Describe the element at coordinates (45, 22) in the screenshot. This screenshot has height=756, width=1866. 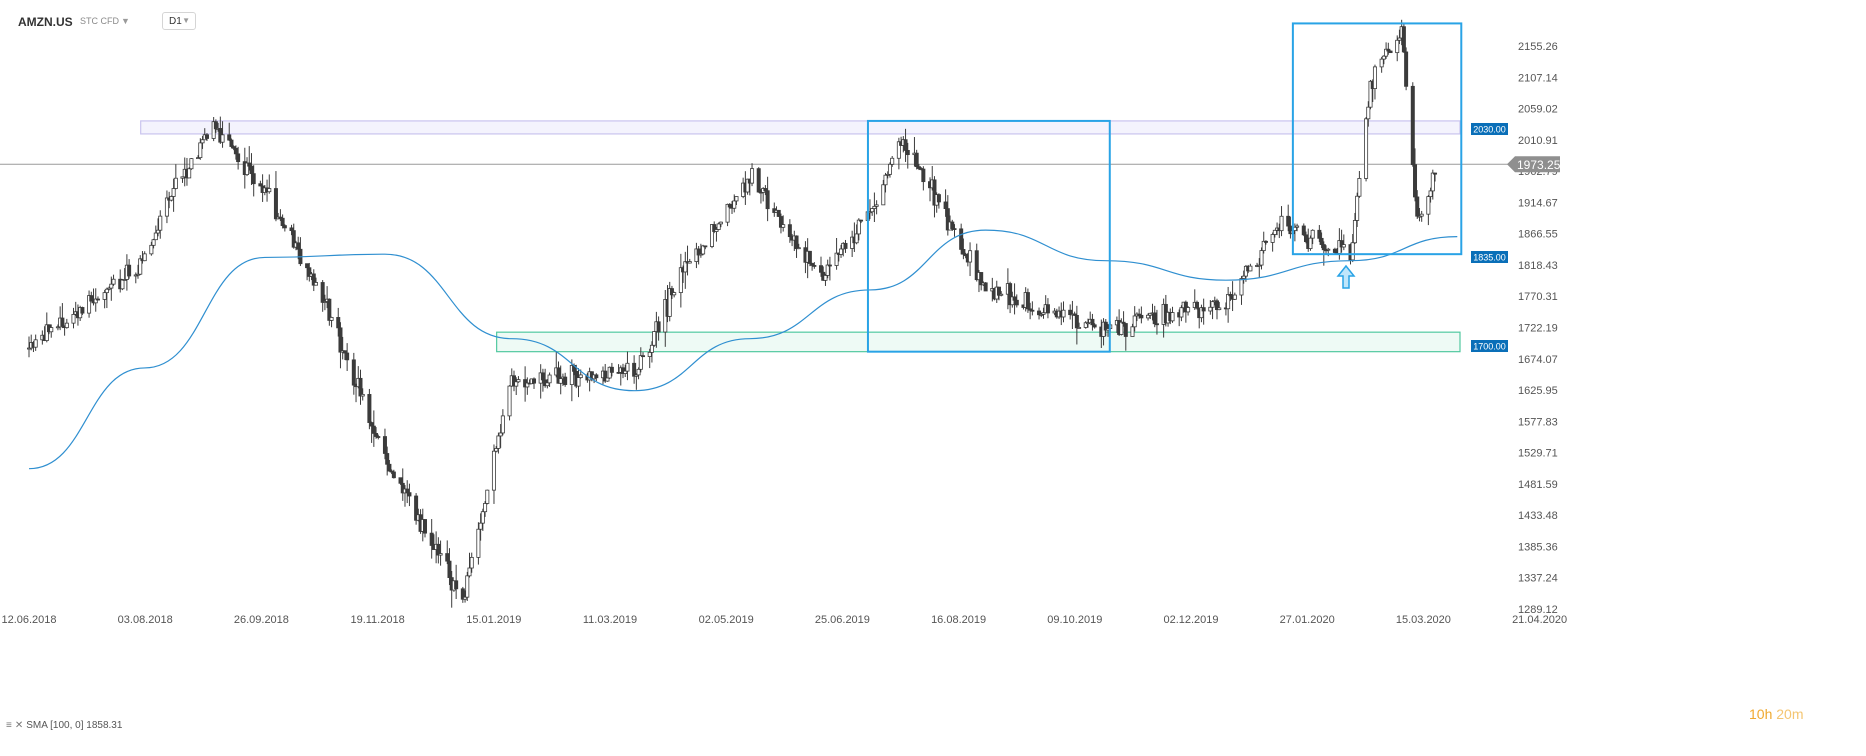
I see `symbol-name: AMZN.US` at that location.